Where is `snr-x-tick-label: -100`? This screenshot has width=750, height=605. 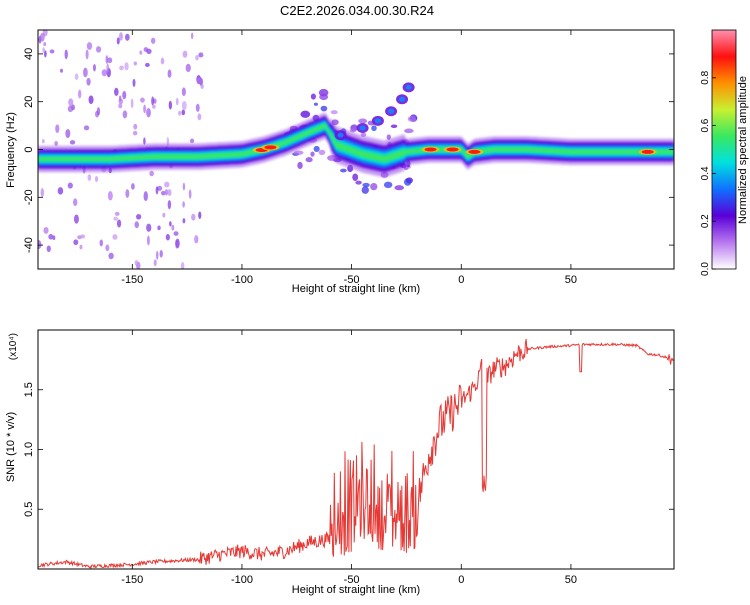
snr-x-tick-label: -100 is located at coordinates (242, 580).